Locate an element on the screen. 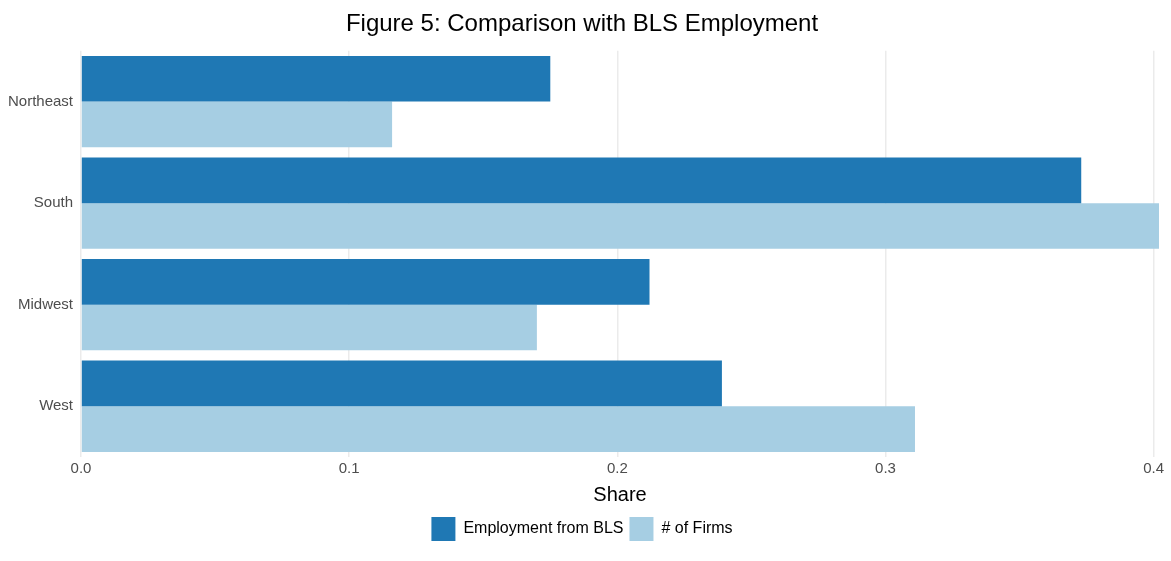 The width and height of the screenshot is (1171, 561). y-tick-label: Midwest is located at coordinates (46, 303).